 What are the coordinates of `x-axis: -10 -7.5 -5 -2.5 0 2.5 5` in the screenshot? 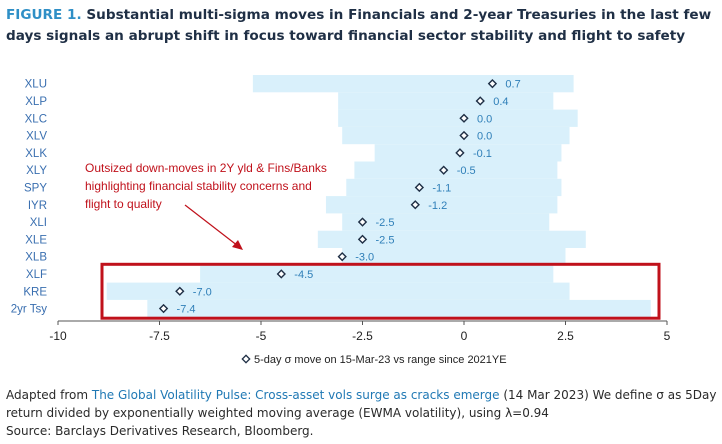 It's located at (360, 331).